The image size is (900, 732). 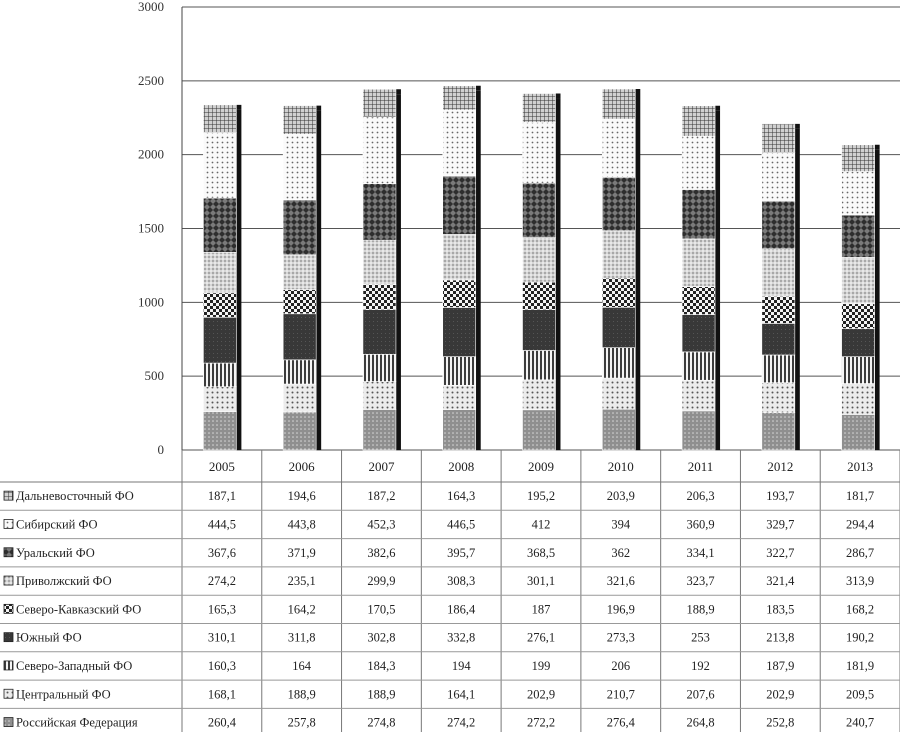 I want to click on table-cell: 213,8, so click(x=780, y=638).